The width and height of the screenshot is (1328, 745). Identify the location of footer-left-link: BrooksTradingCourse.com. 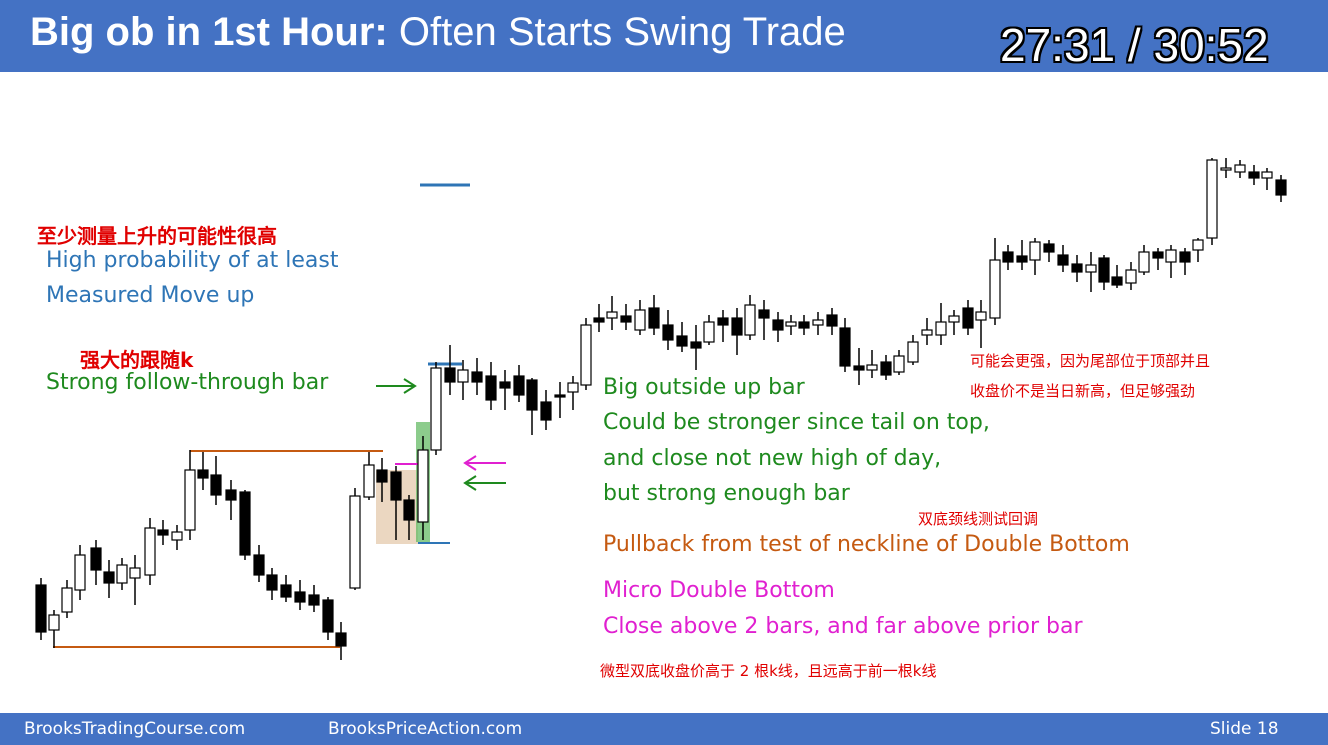
(135, 729).